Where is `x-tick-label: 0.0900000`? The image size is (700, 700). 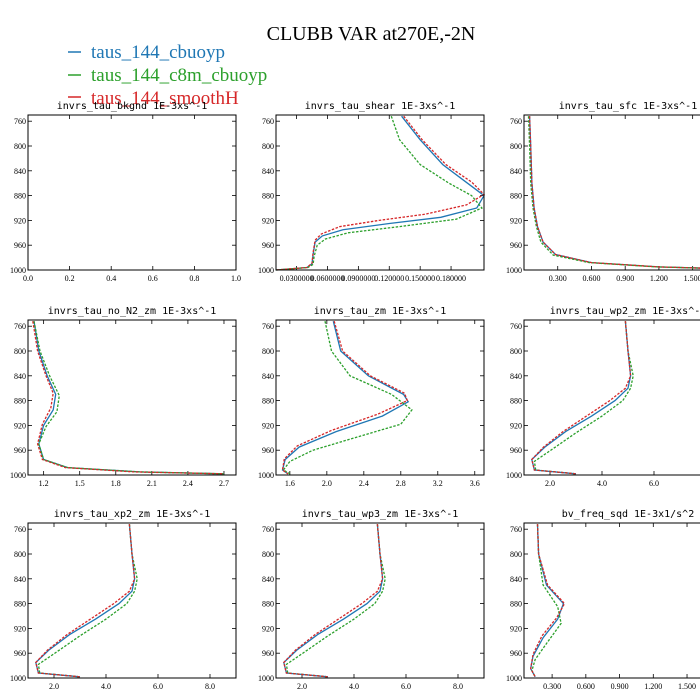 x-tick-label: 0.0900000 is located at coordinates (358, 278).